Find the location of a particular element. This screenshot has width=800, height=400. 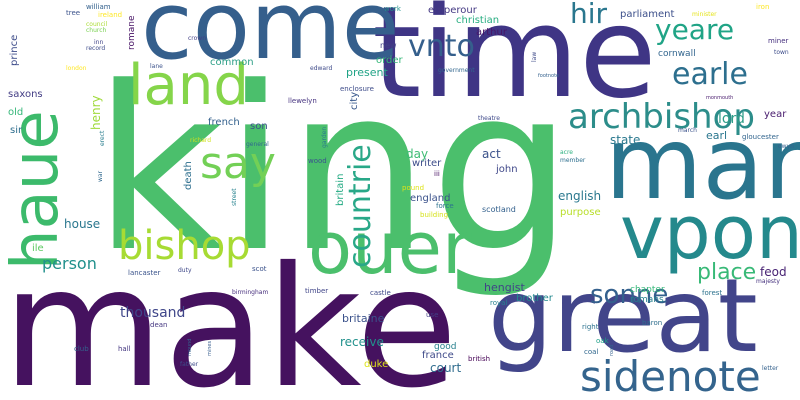

word-majesty: majesty is located at coordinates (768, 281).